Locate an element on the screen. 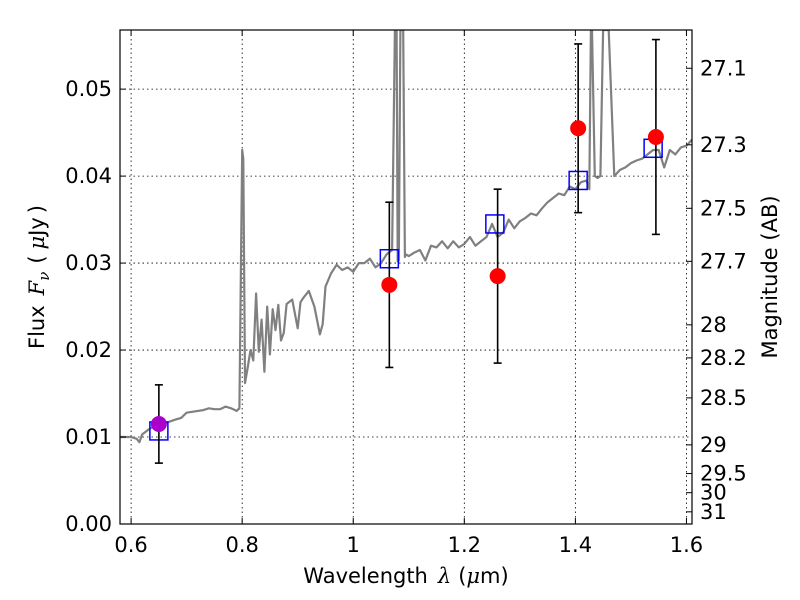  model-band-square is located at coordinates (495, 224).